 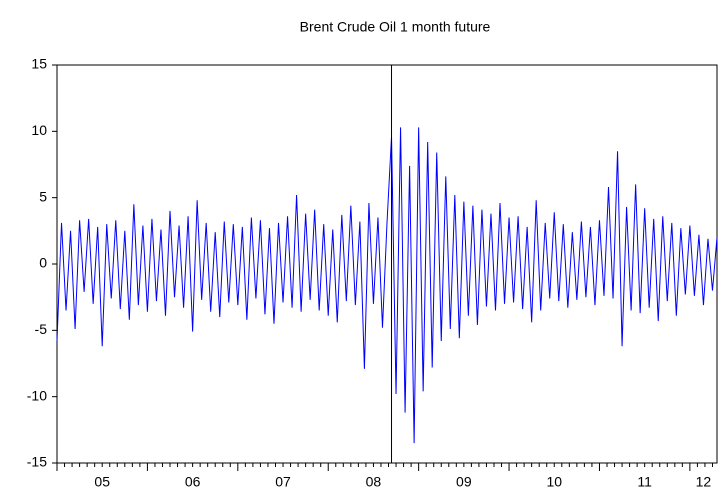 I want to click on chart-title: Brent Crude Oil 1 month future, so click(x=395, y=27).